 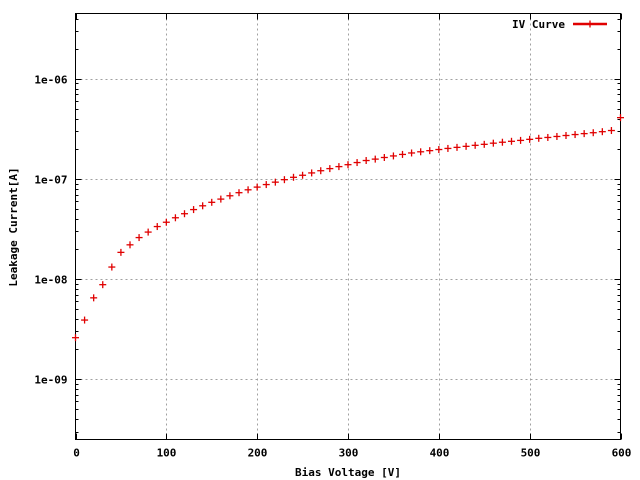 What do you see at coordinates (13, 226) in the screenshot?
I see `y-axis-label: Leakage Current[A]` at bounding box center [13, 226].